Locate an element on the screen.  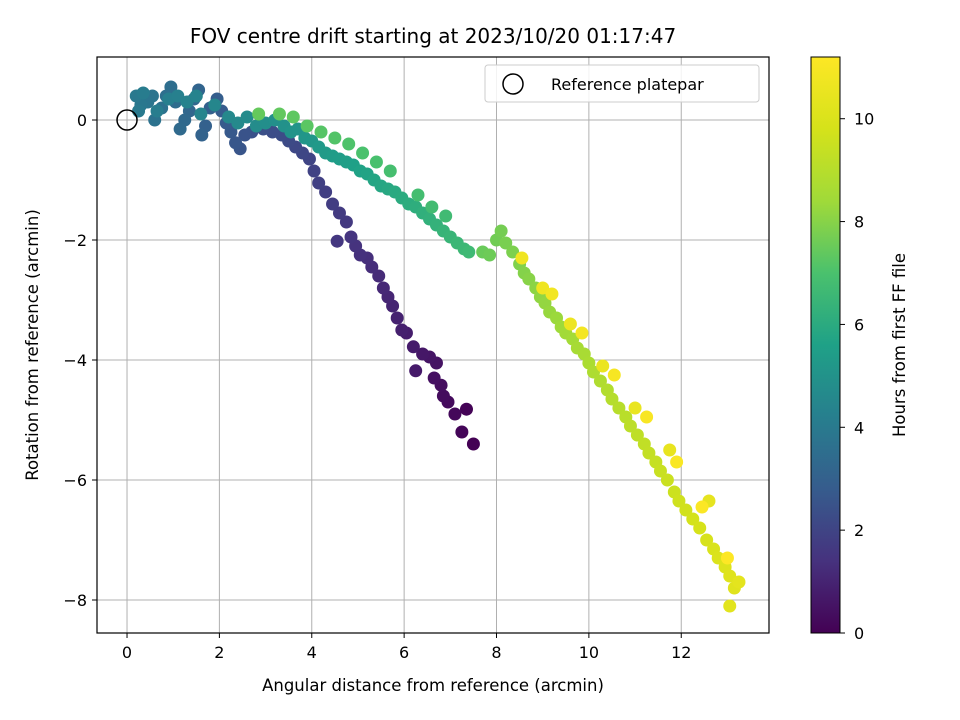
colorbar-label: Hours from first FF file is located at coordinates (899, 345).